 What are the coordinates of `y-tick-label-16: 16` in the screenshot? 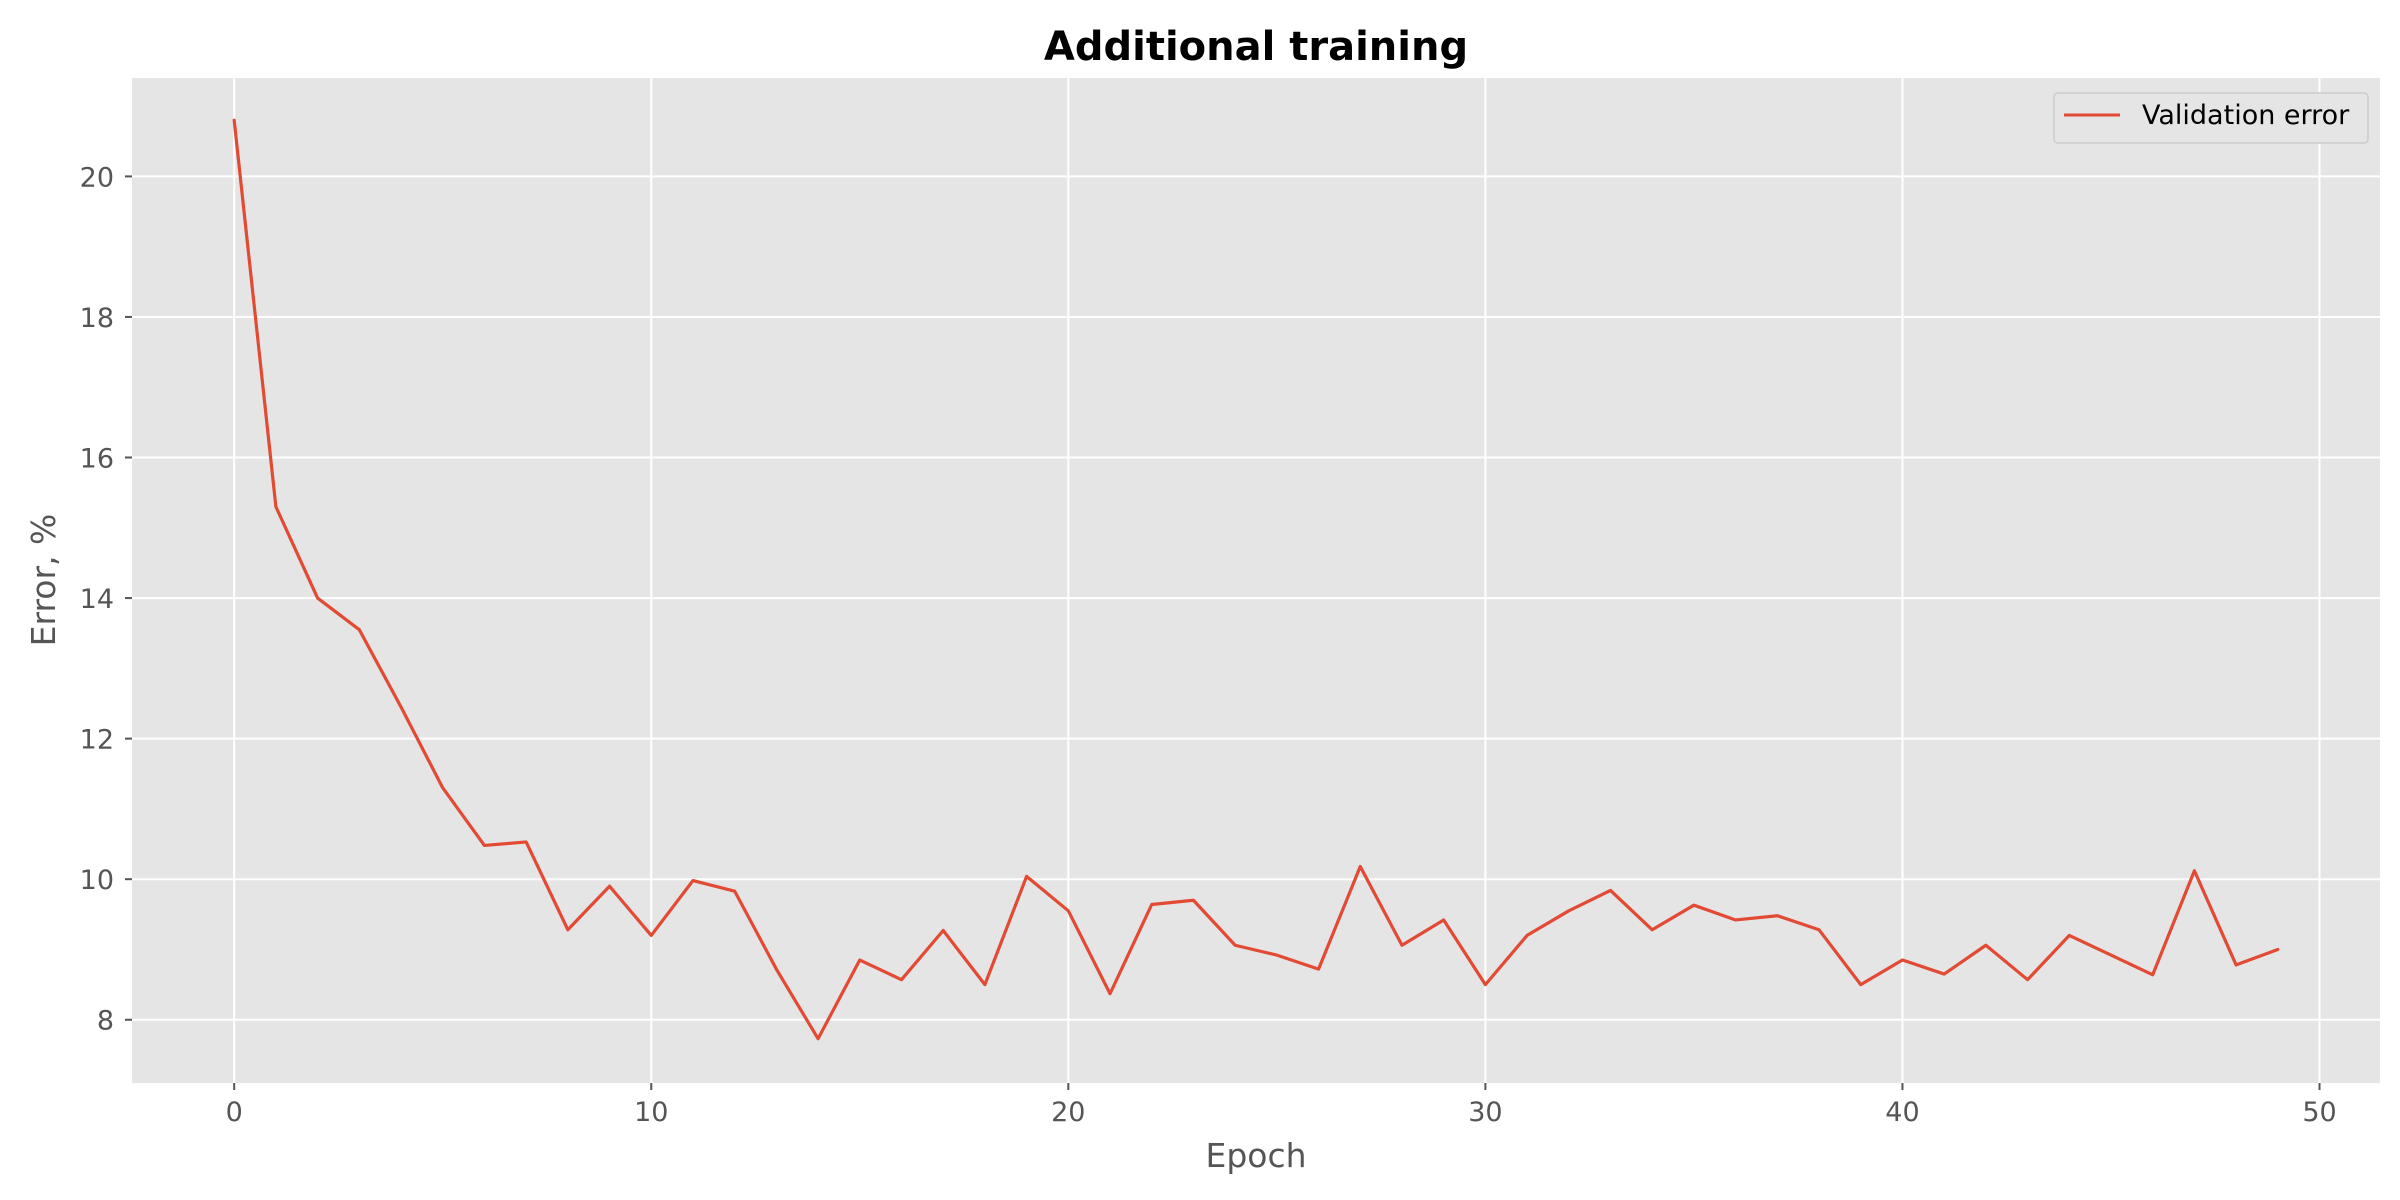 It's located at (97, 459).